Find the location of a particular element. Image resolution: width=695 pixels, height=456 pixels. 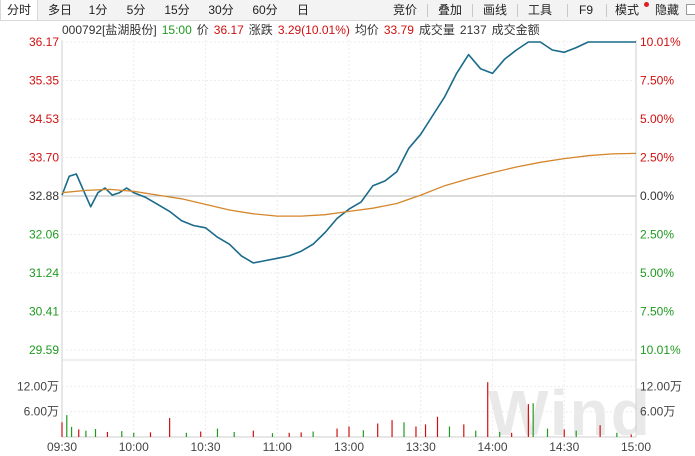

volume-tick-label-right: 12.00万 is located at coordinates (661, 386).